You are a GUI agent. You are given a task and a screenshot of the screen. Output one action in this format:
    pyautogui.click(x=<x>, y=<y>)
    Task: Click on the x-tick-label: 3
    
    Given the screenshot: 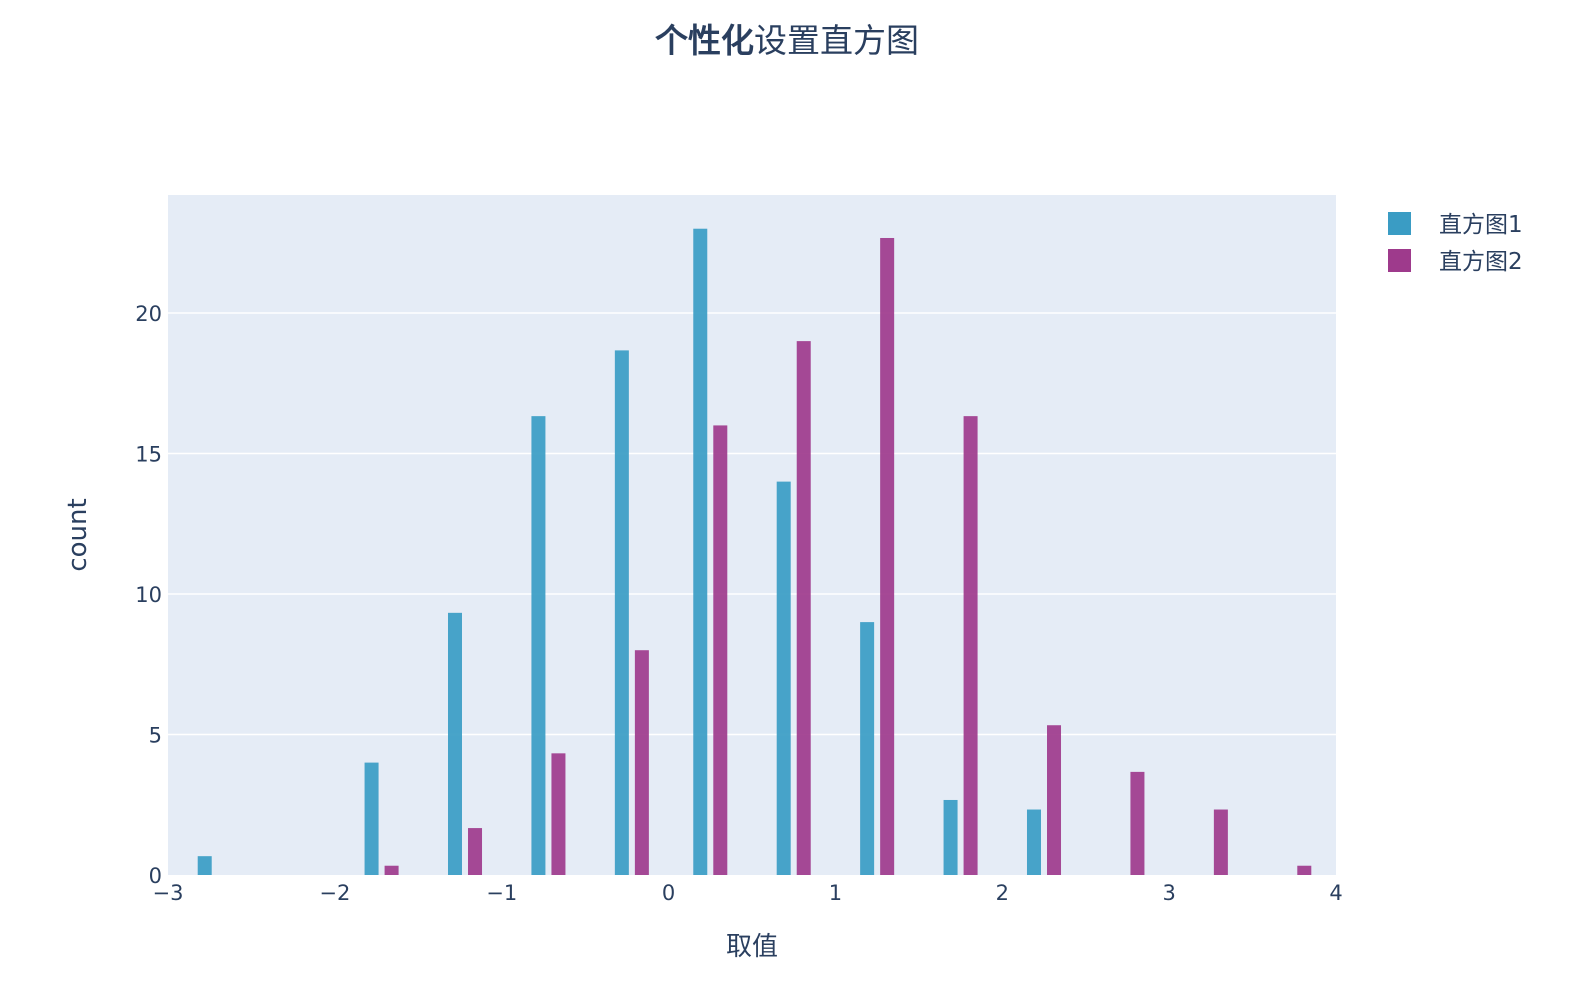 What is the action you would take?
    pyautogui.click(x=1168, y=893)
    